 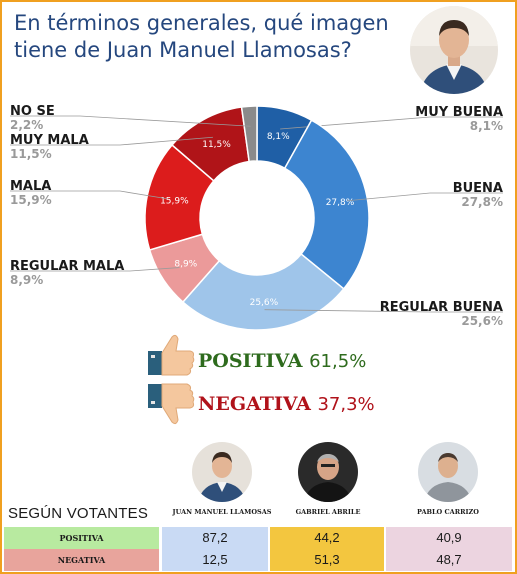 I want to click on legend-value-buena: 27,8%, so click(x=482, y=202).